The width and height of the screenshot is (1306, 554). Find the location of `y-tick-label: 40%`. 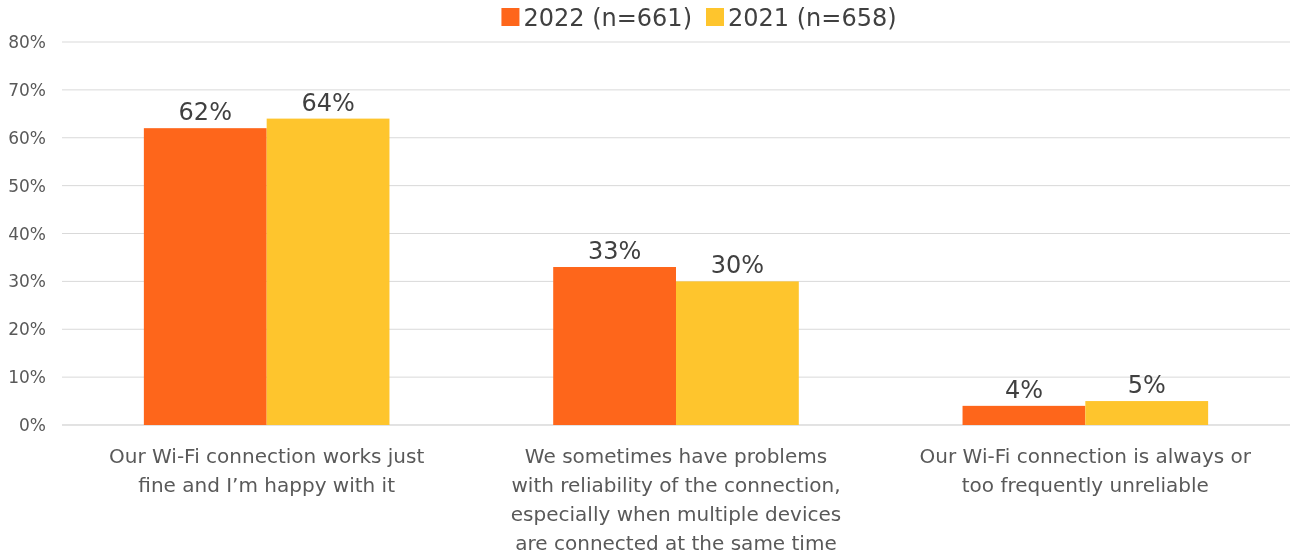

y-tick-label: 40% is located at coordinates (27, 233).